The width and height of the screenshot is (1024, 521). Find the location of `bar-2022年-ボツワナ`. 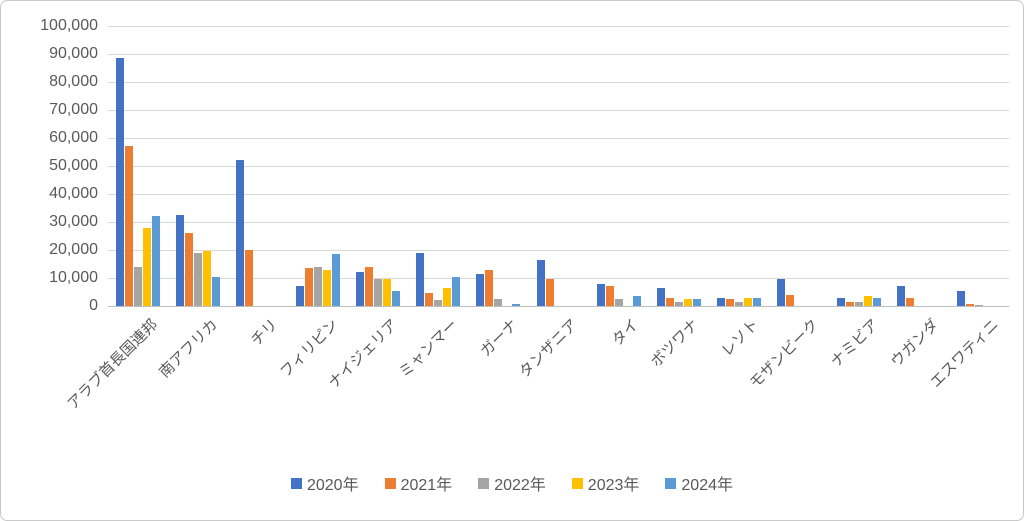

bar-2022年-ボツワナ is located at coordinates (678, 303).